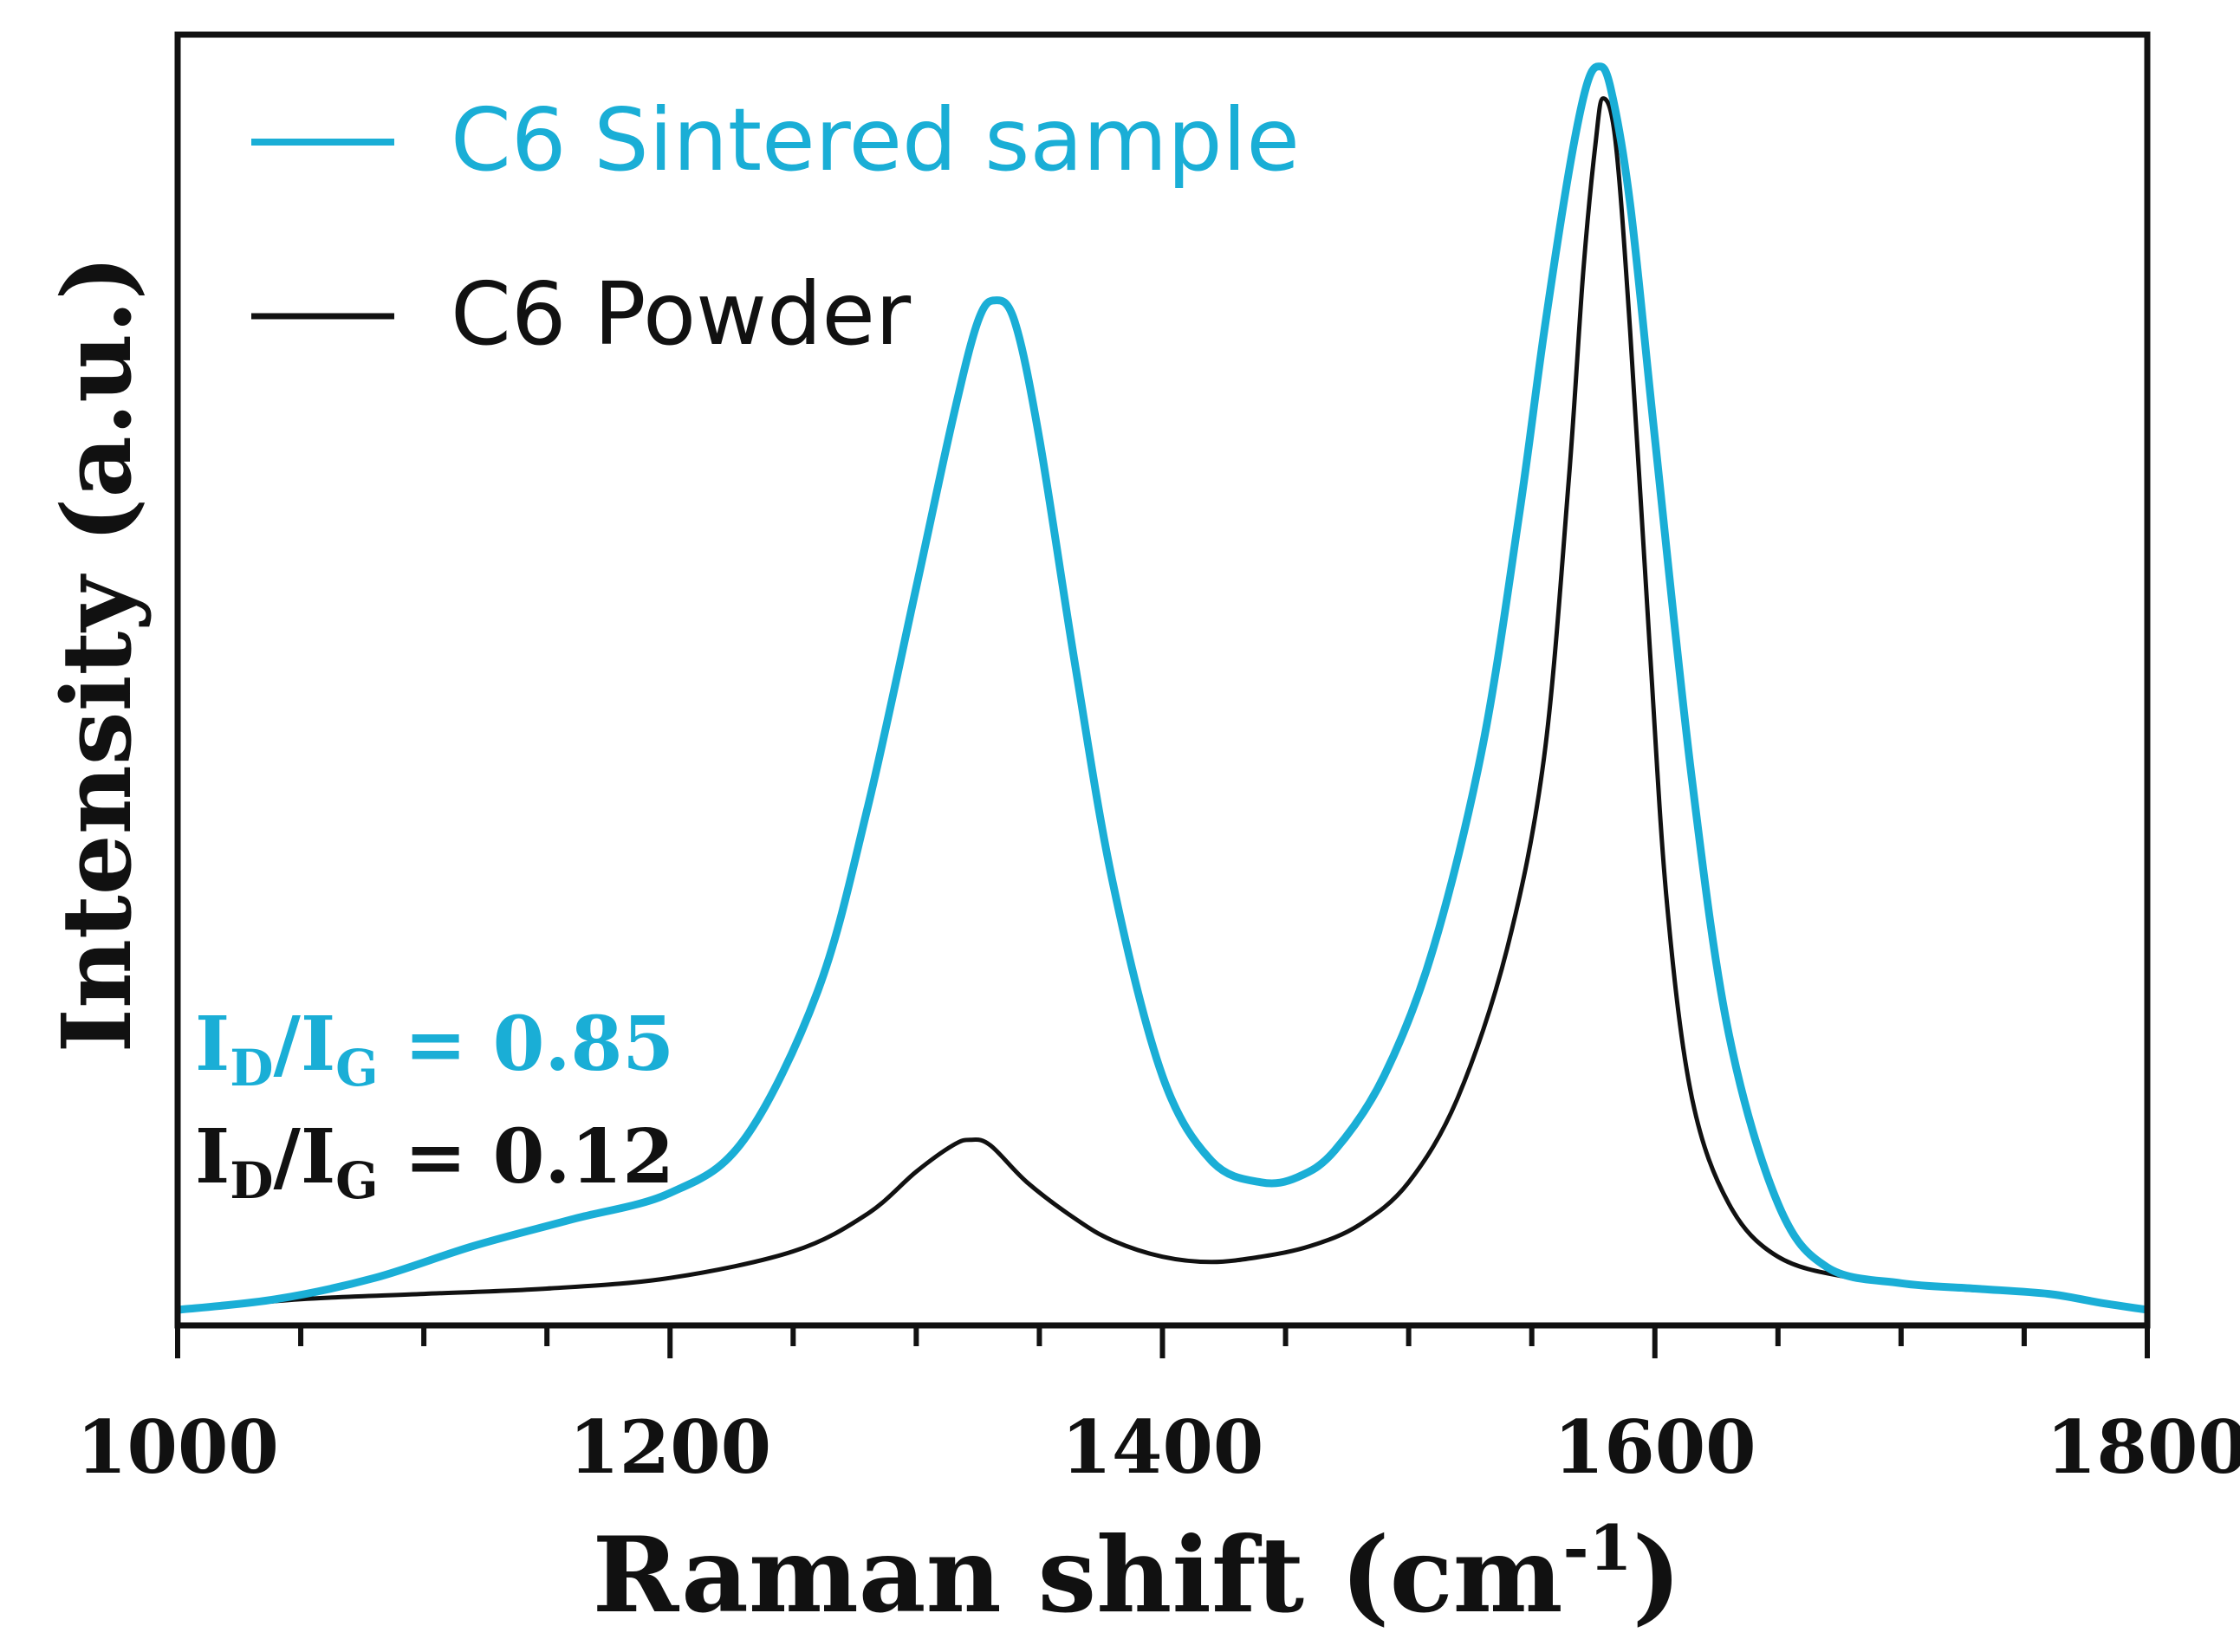  I want to click on y-axis-title: Intensity (a.u.), so click(97, 654).